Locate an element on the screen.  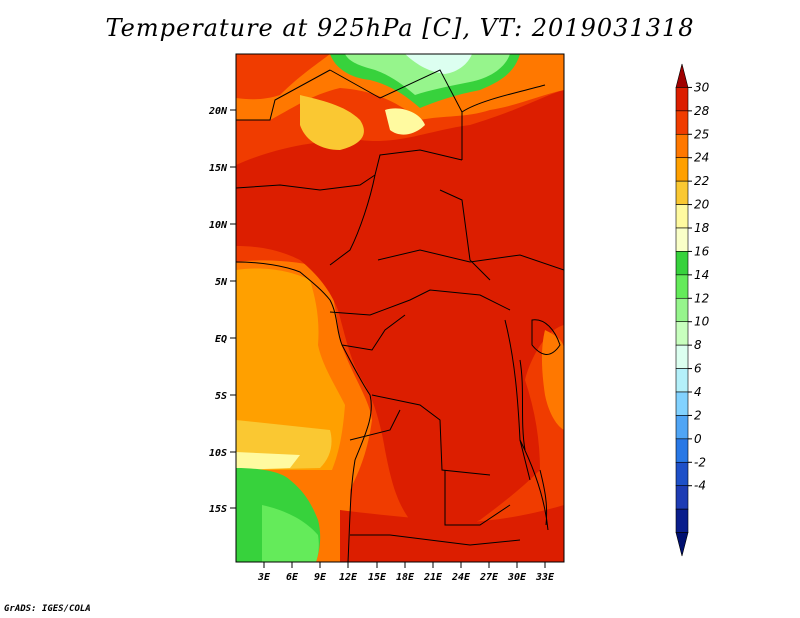
colorbar-label: 2 is located at coordinates (698, 415).